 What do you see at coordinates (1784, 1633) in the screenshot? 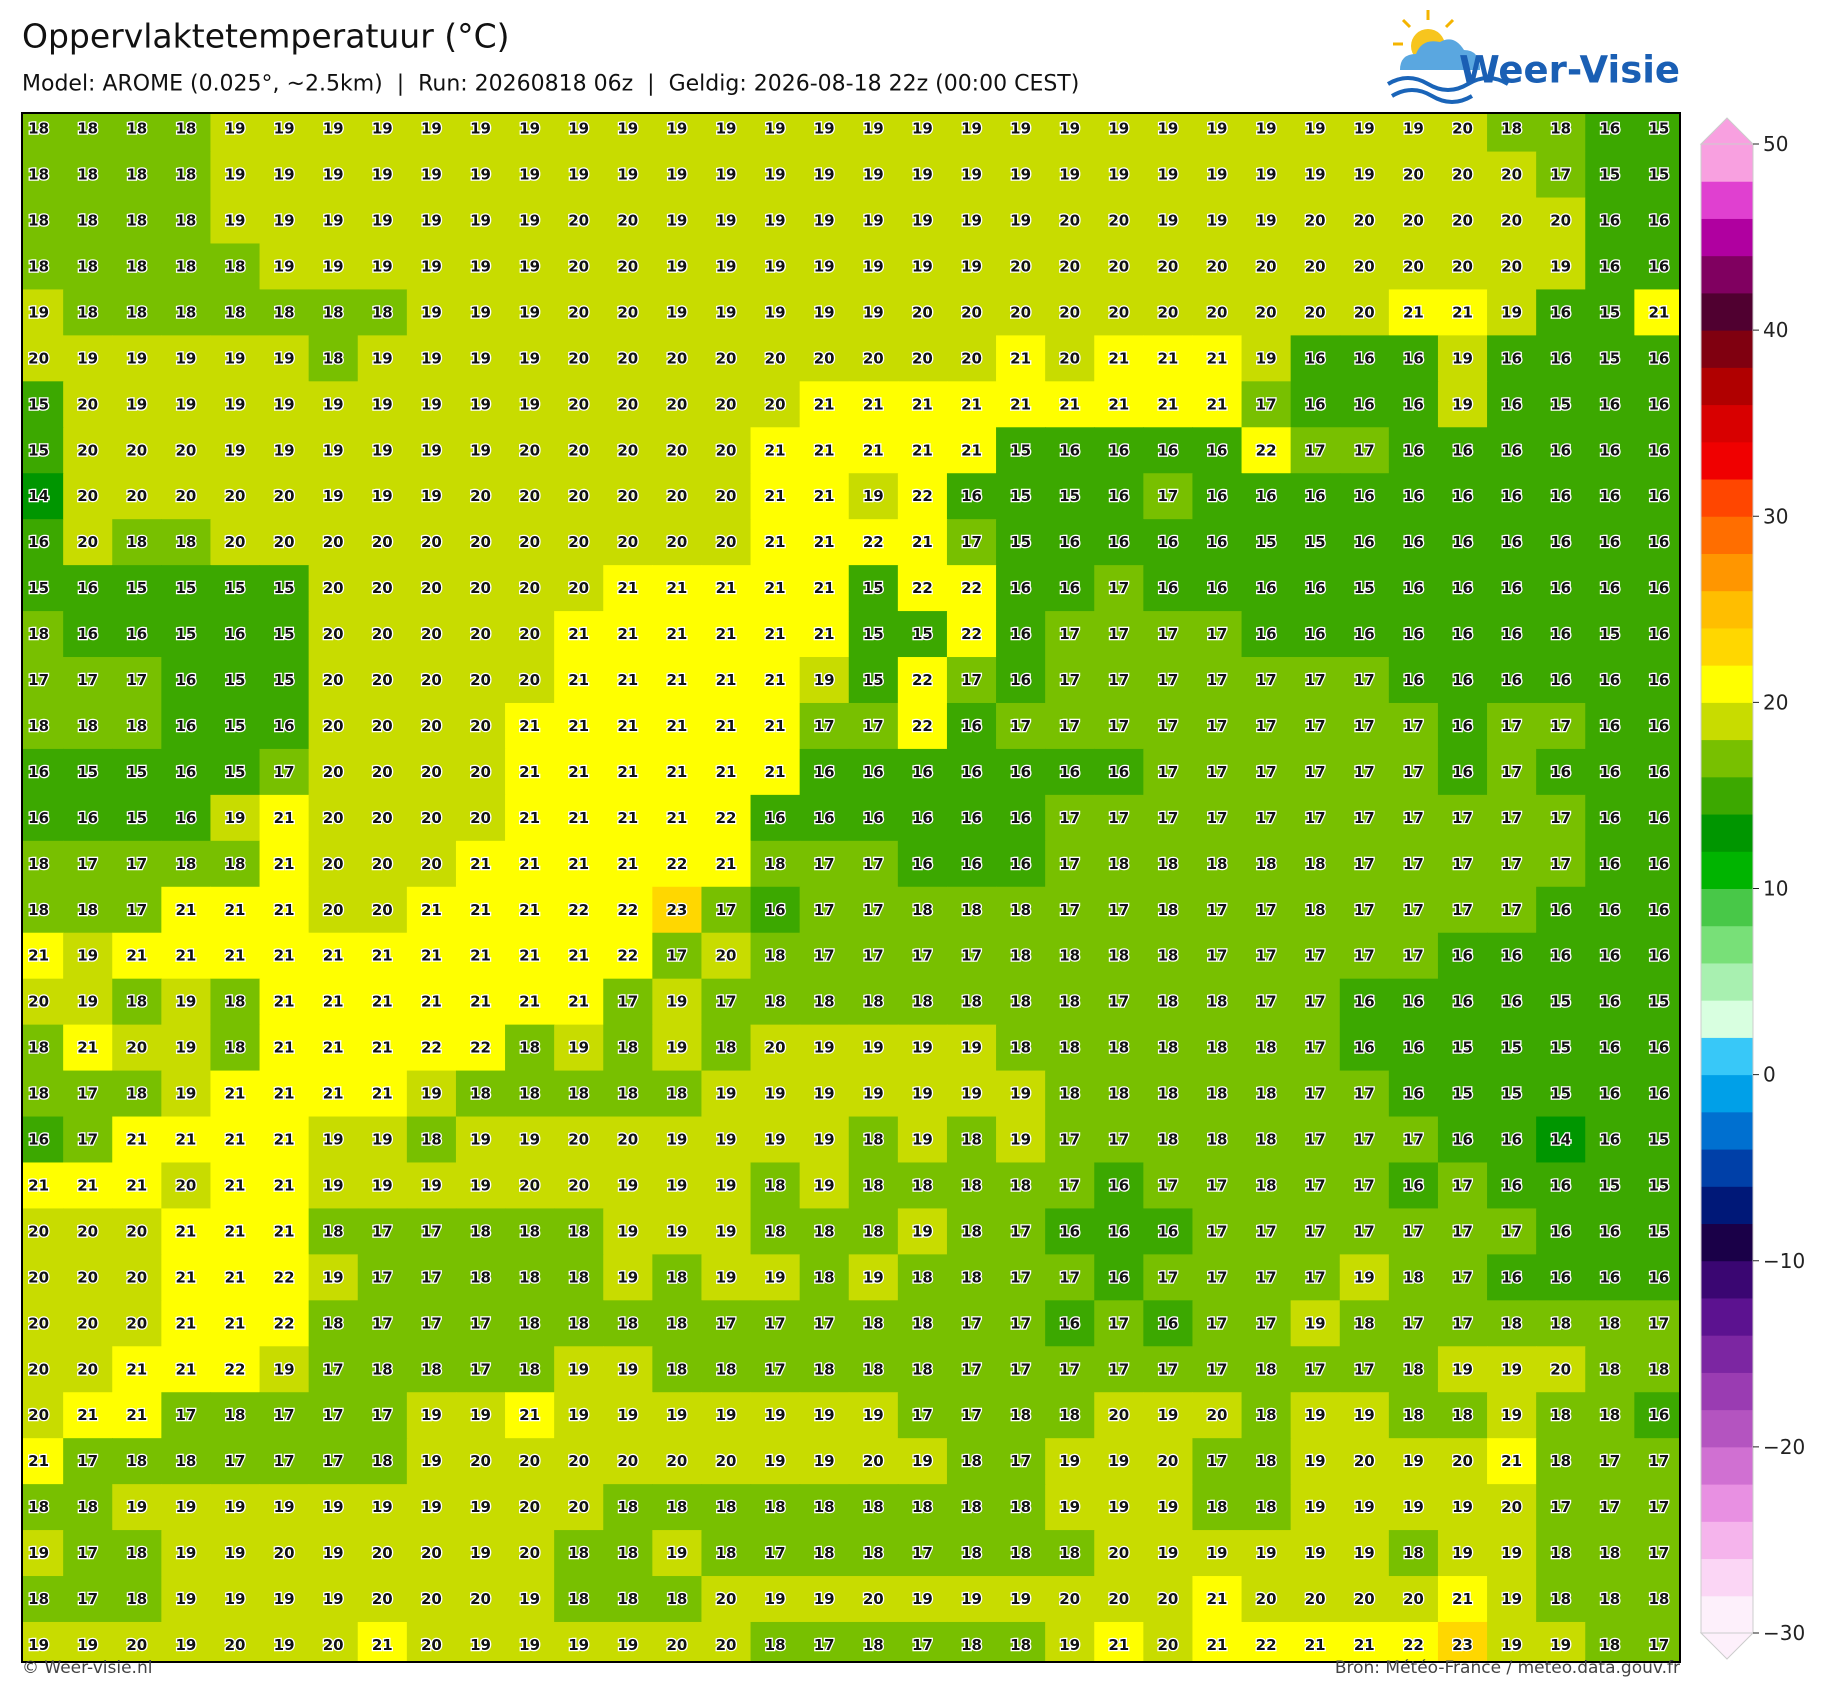
I see `colorbar-tick-label: −30` at bounding box center [1784, 1633].